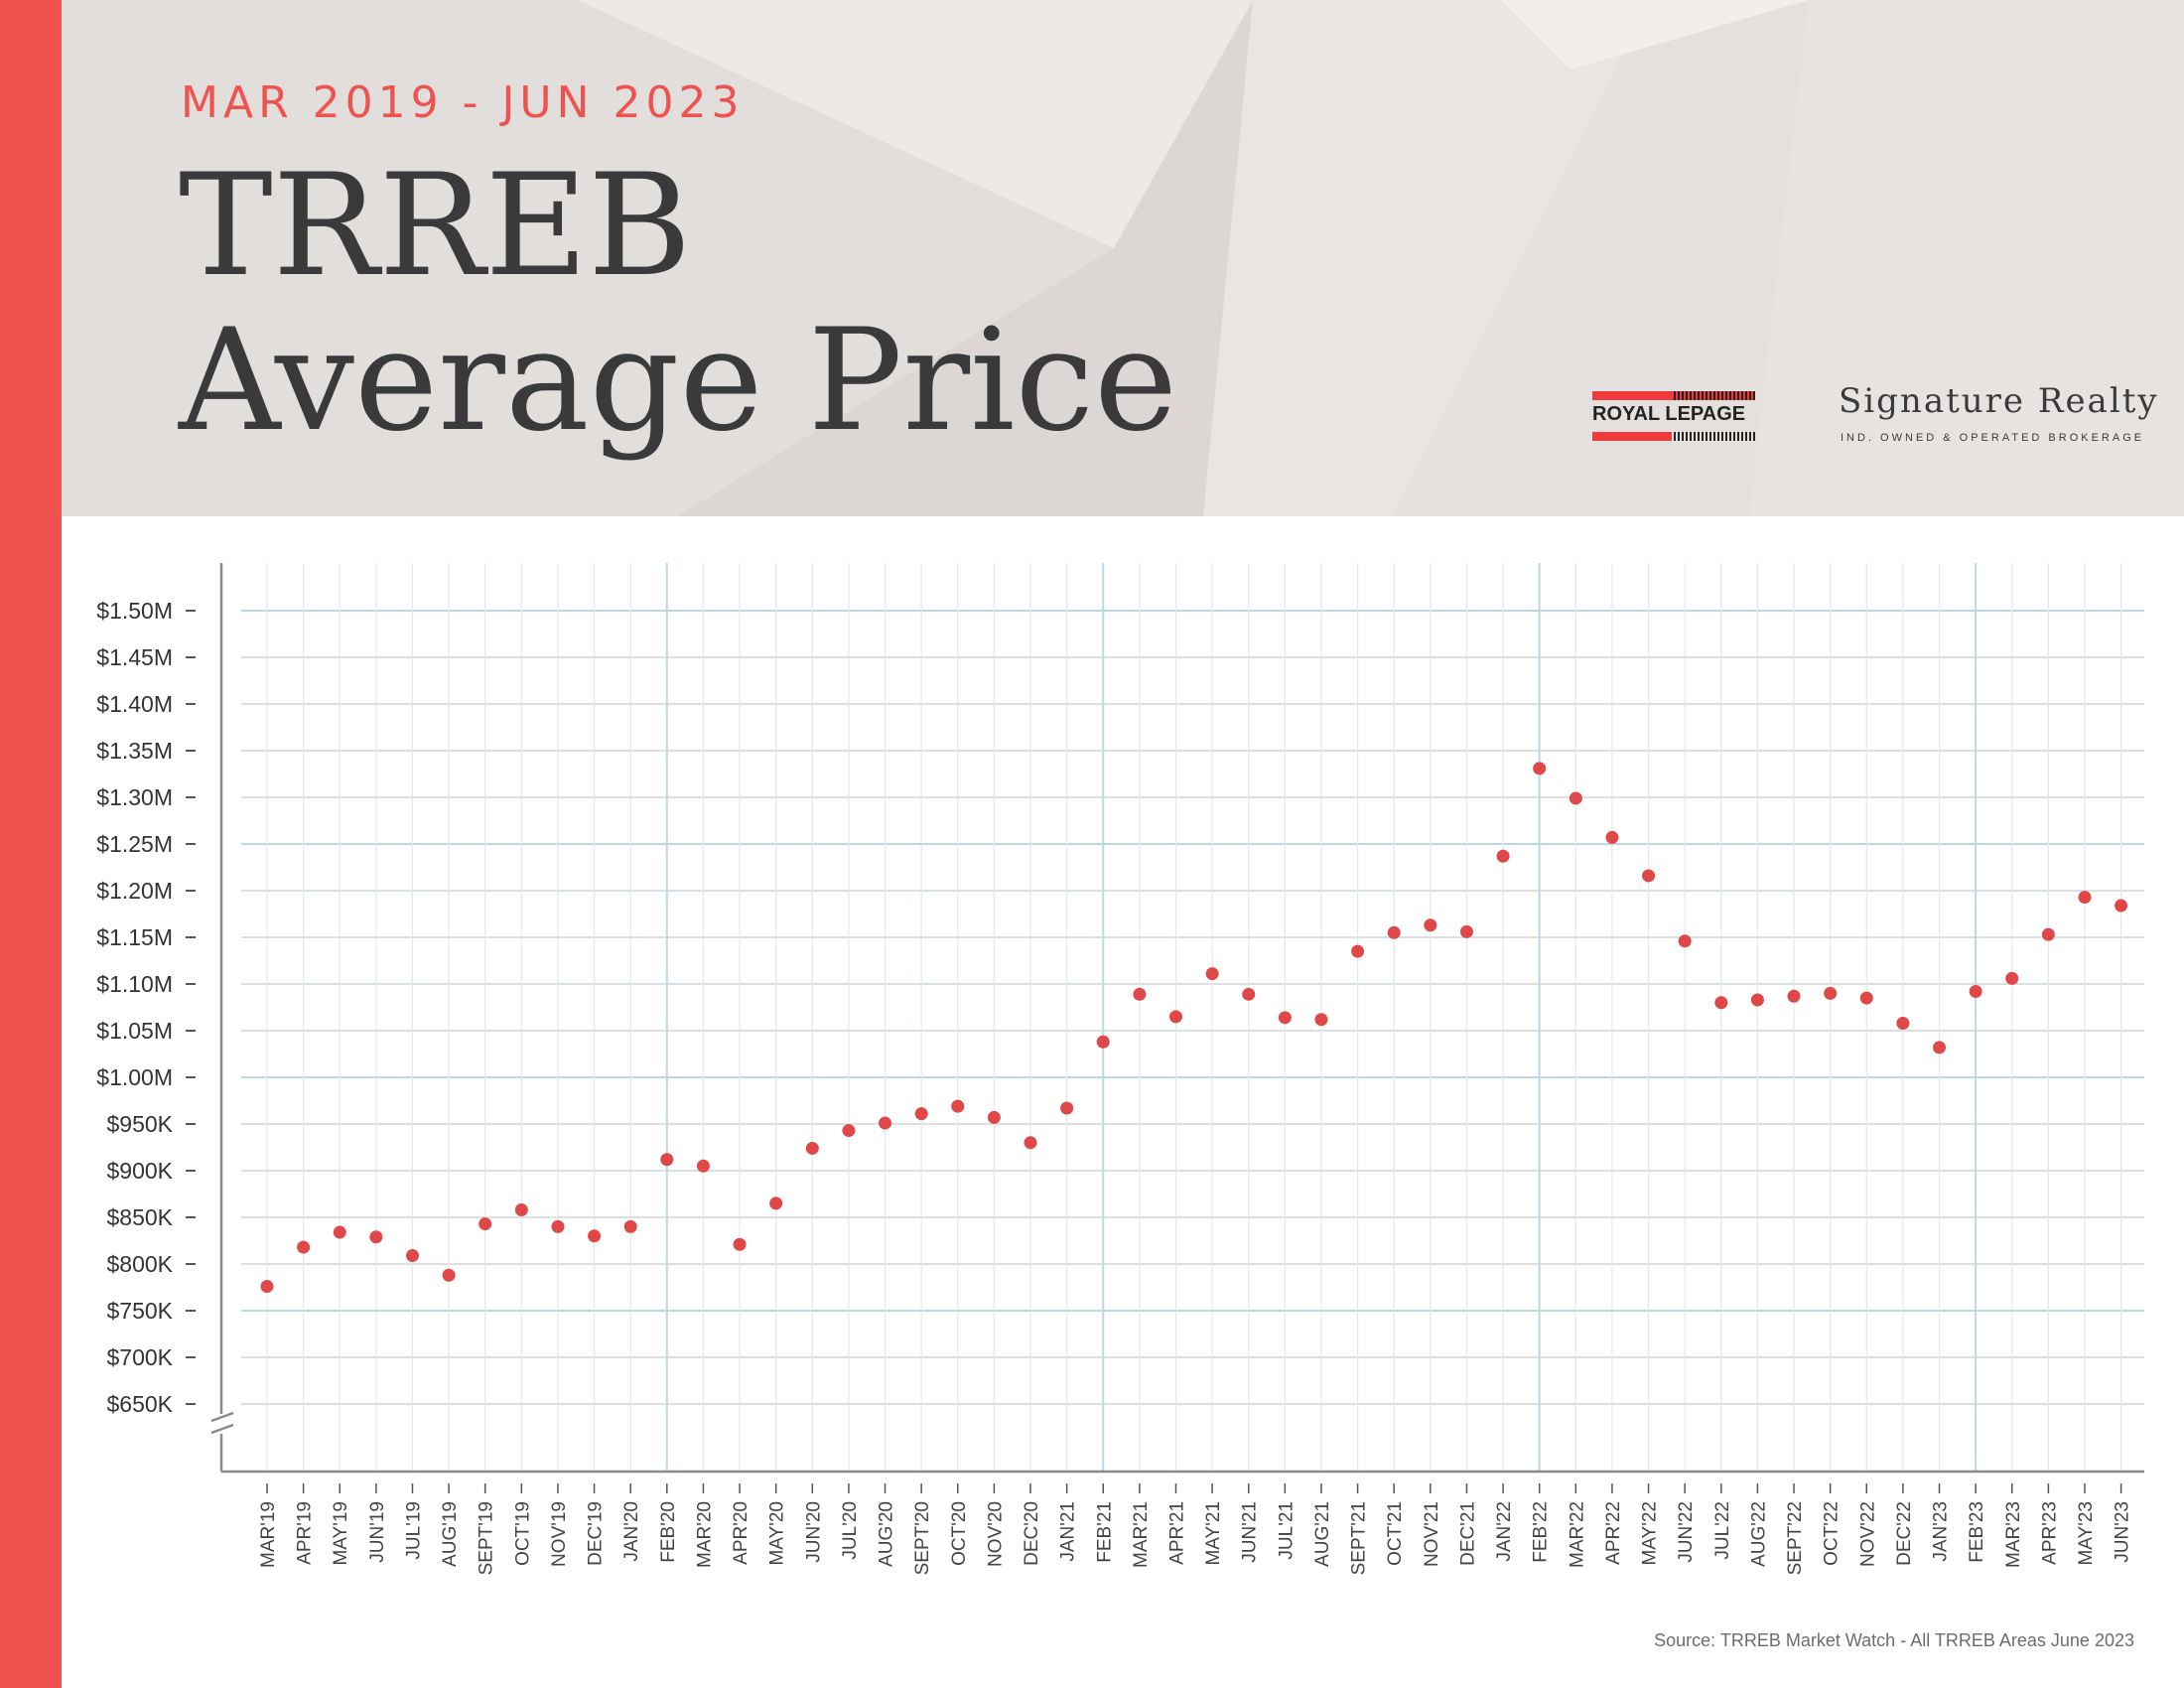 The image size is (2184, 1688). I want to click on y-tick-label: $750K, so click(139, 1311).